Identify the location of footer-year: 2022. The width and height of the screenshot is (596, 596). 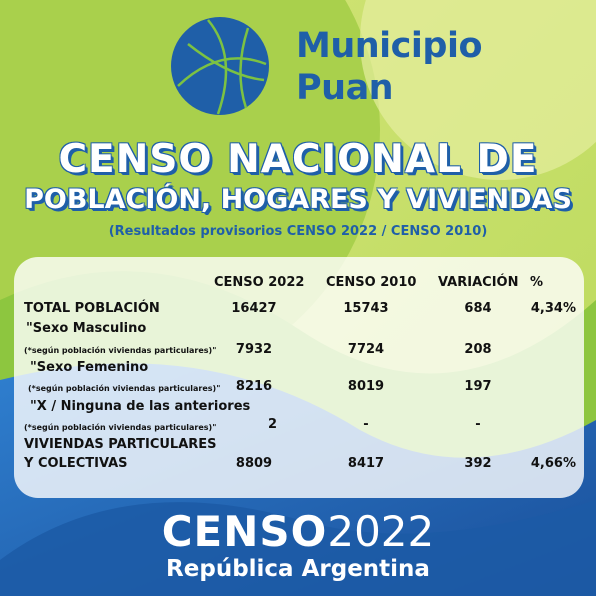
(381, 531).